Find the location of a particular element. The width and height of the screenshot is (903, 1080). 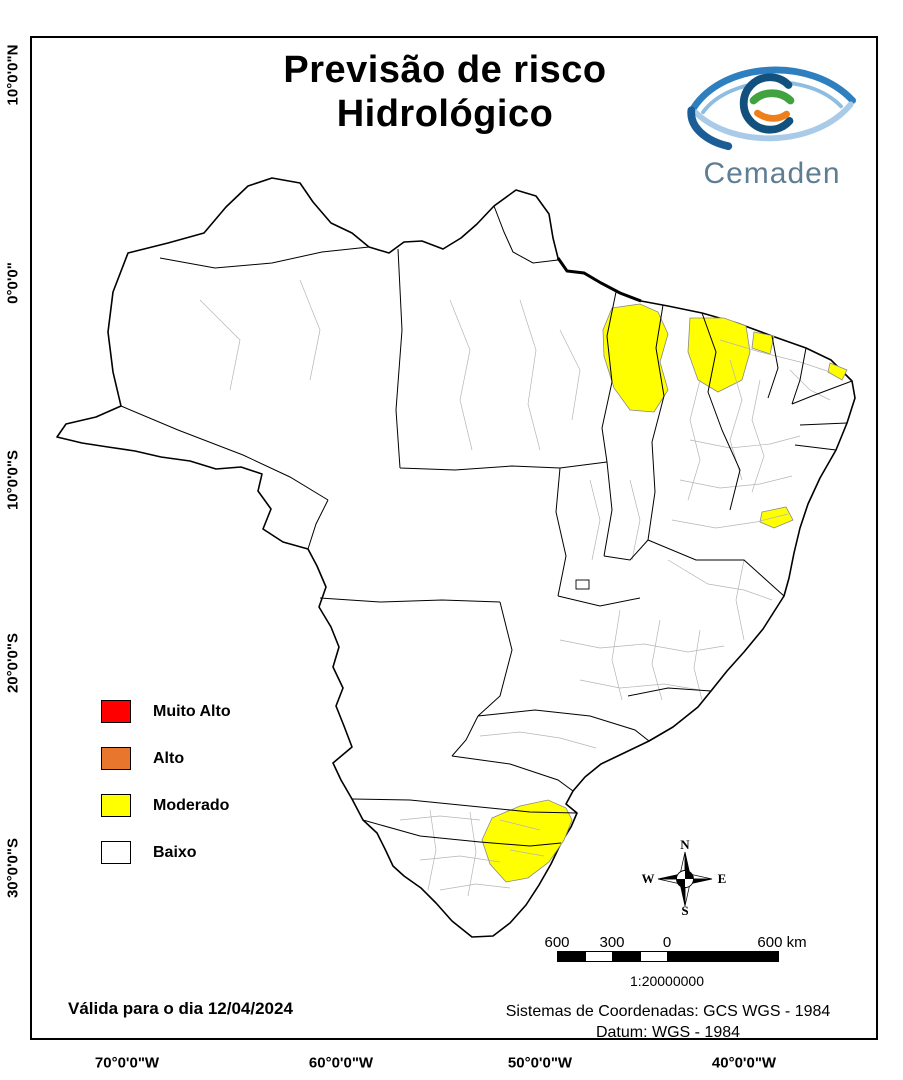

moderado-label: Moderado is located at coordinates (191, 805).